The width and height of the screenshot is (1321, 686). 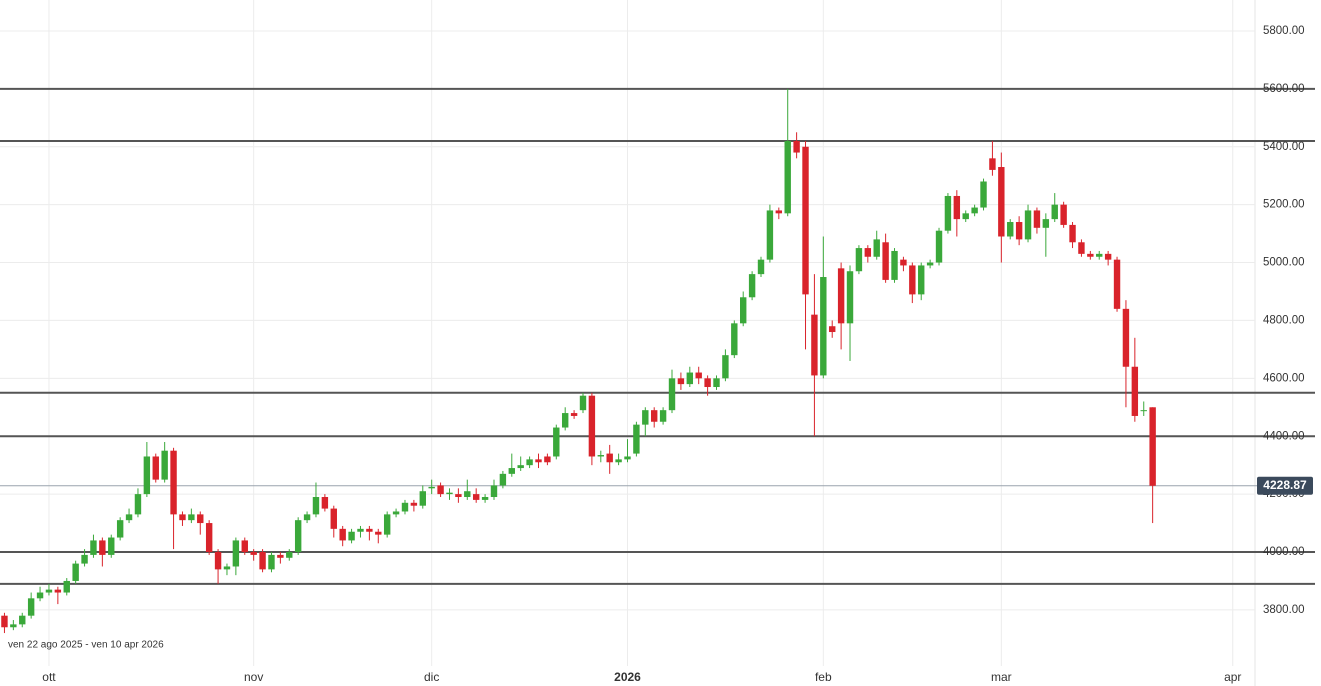 What do you see at coordinates (1284, 378) in the screenshot?
I see `y-tick-label: 4600.00` at bounding box center [1284, 378].